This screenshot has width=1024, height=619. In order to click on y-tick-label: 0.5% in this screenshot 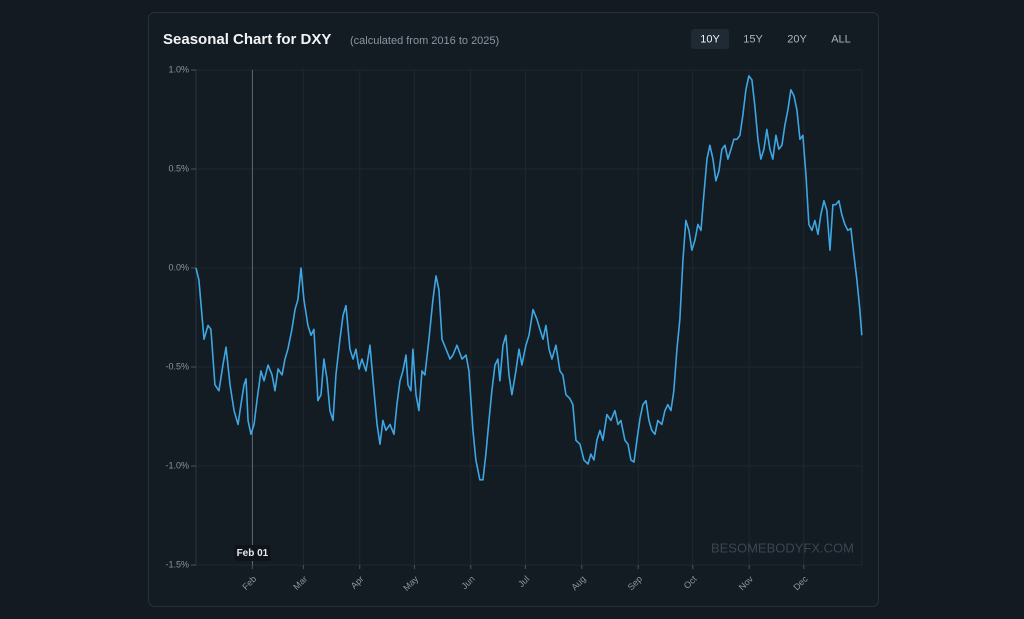, I will do `click(178, 168)`.